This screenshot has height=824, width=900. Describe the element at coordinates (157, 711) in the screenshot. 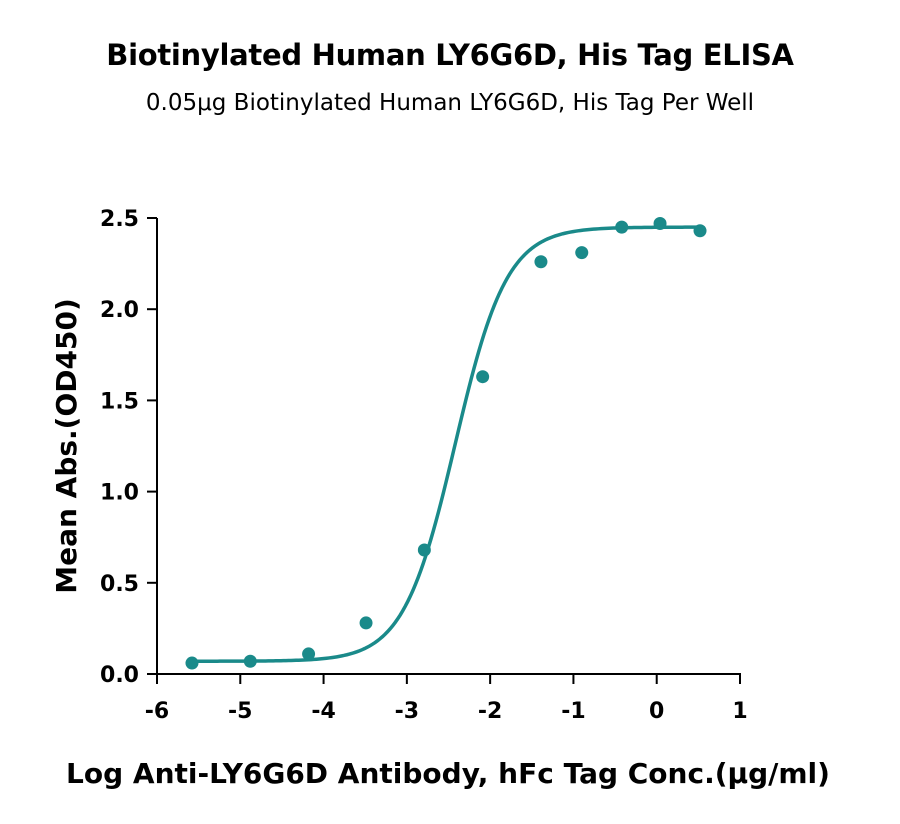

I see `x-tick-label: -6` at that location.